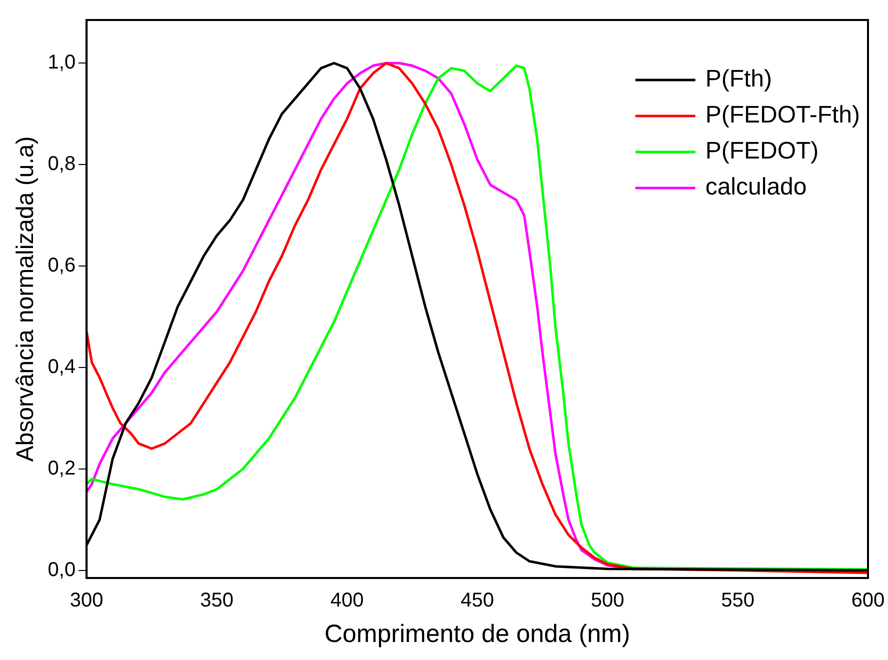 The height and width of the screenshot is (660, 888). What do you see at coordinates (26, 299) in the screenshot?
I see `y-axis-title: Absorvância normalizada (u.a)` at bounding box center [26, 299].